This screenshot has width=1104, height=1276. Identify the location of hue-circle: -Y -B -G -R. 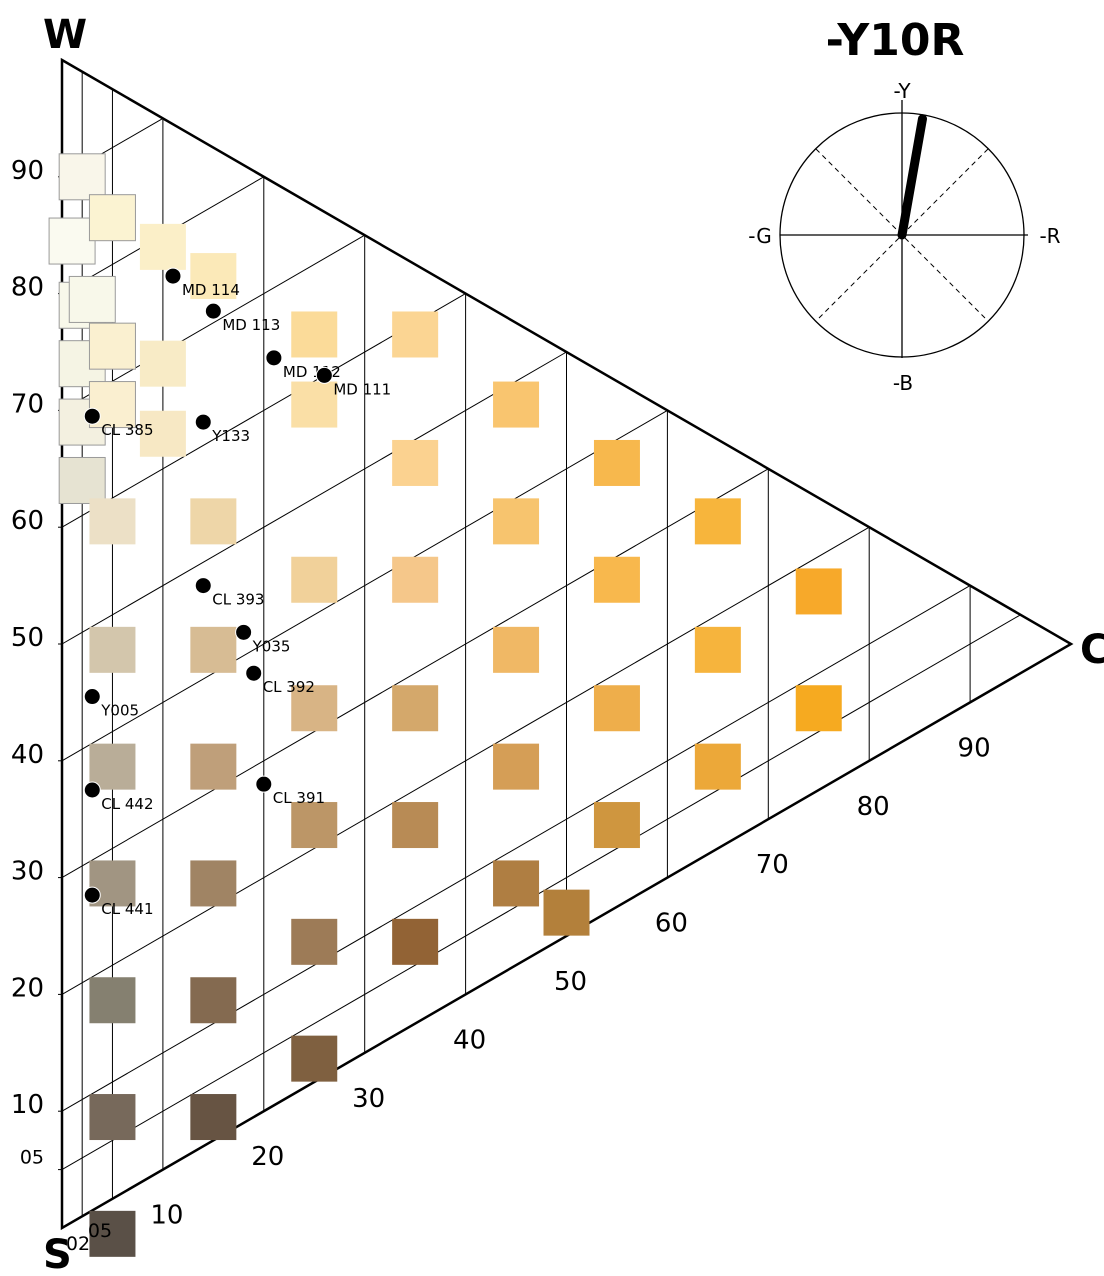
(904, 237).